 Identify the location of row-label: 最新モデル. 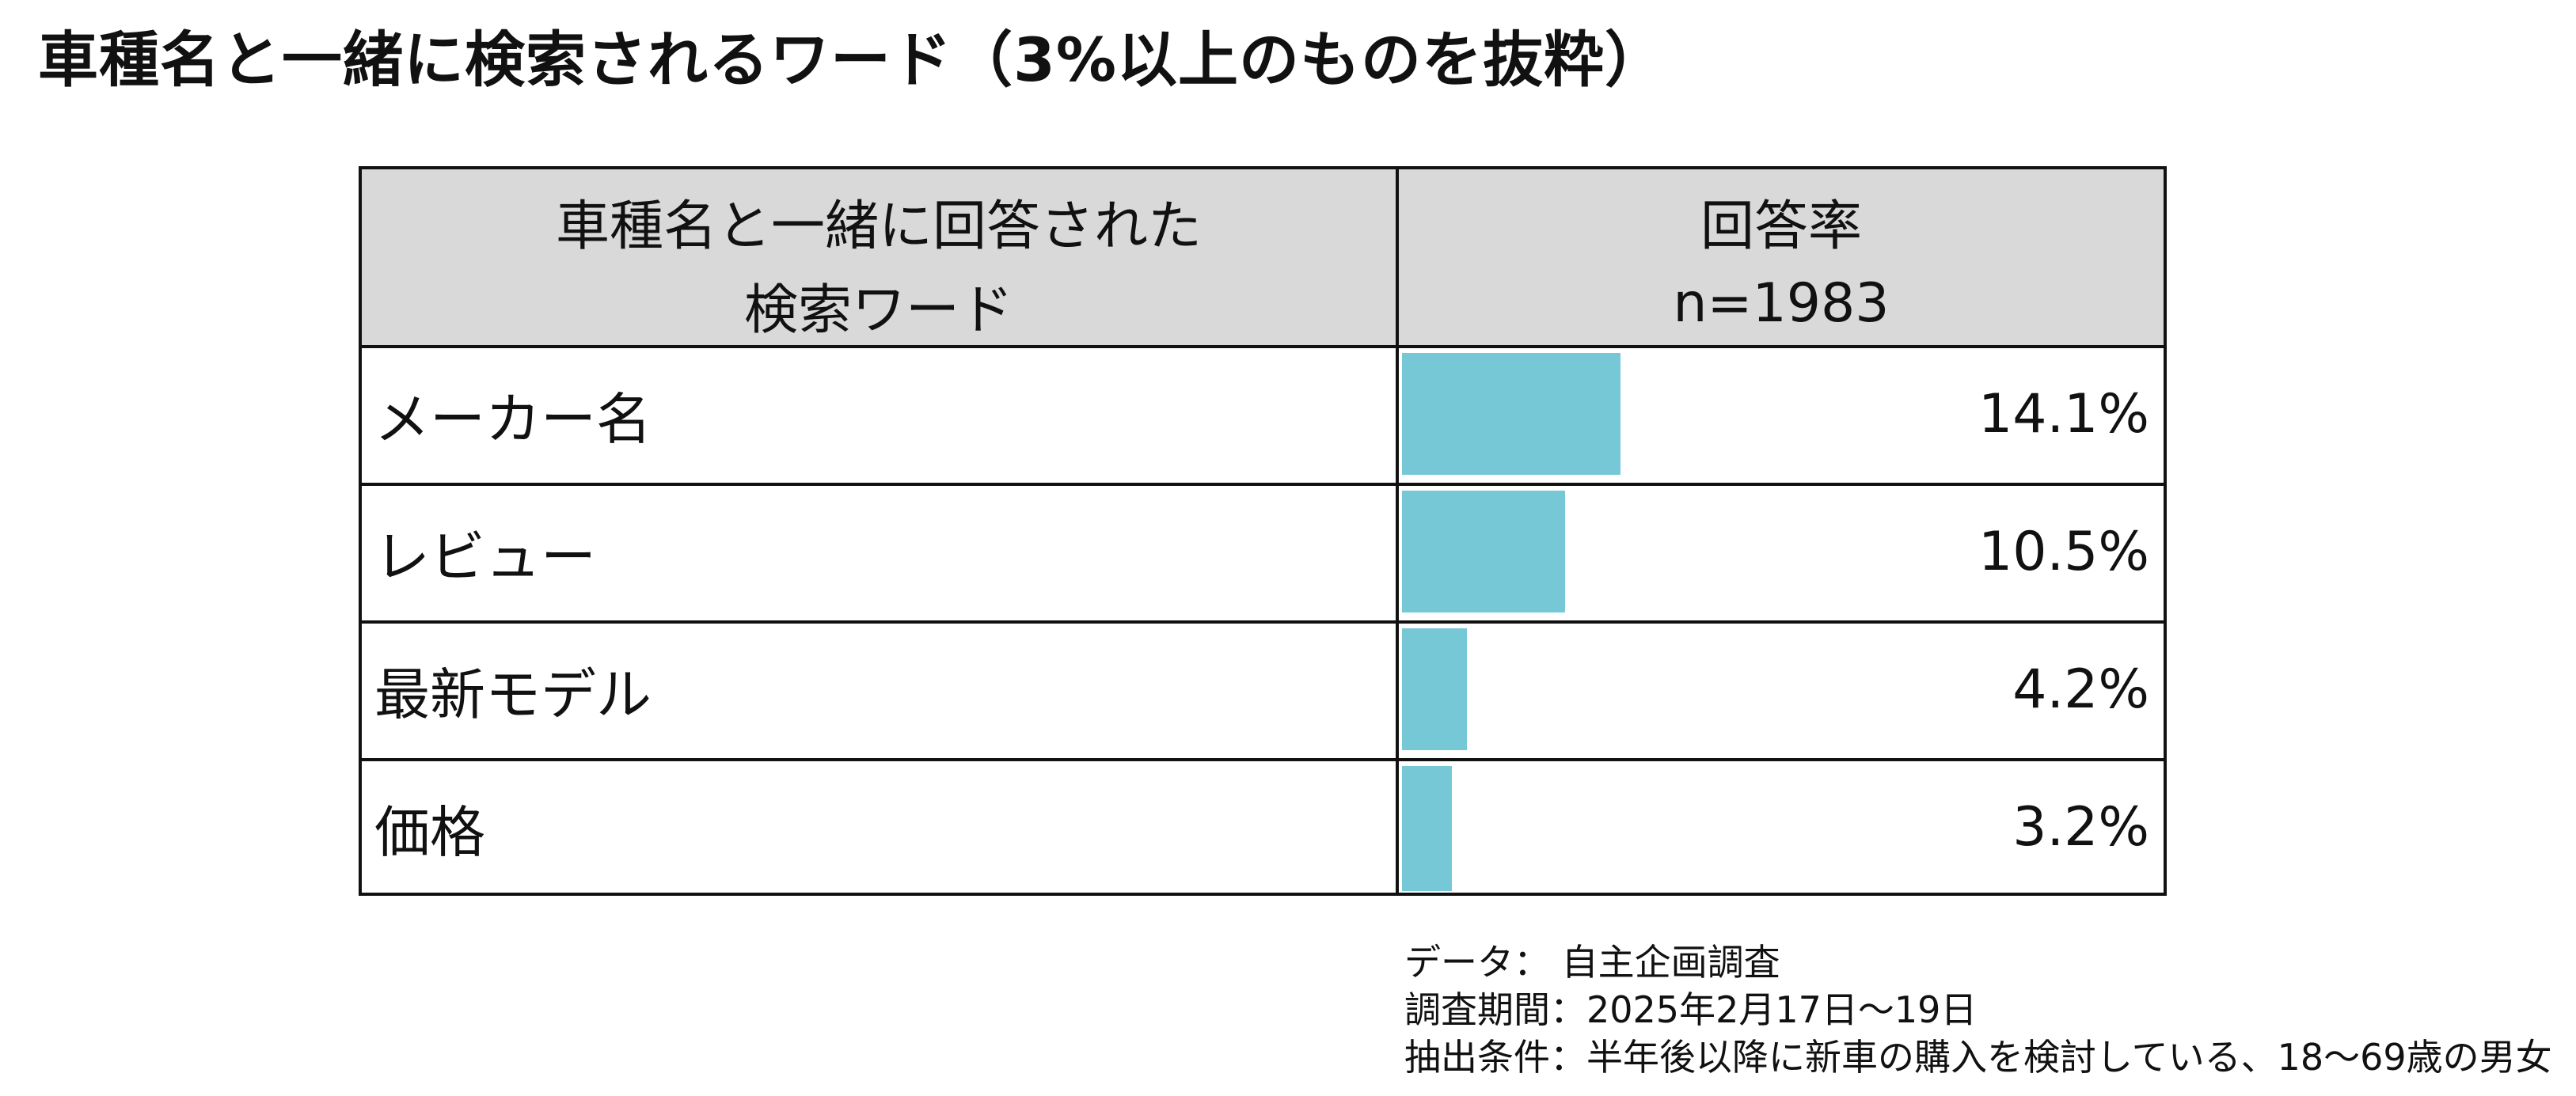
(513, 694).